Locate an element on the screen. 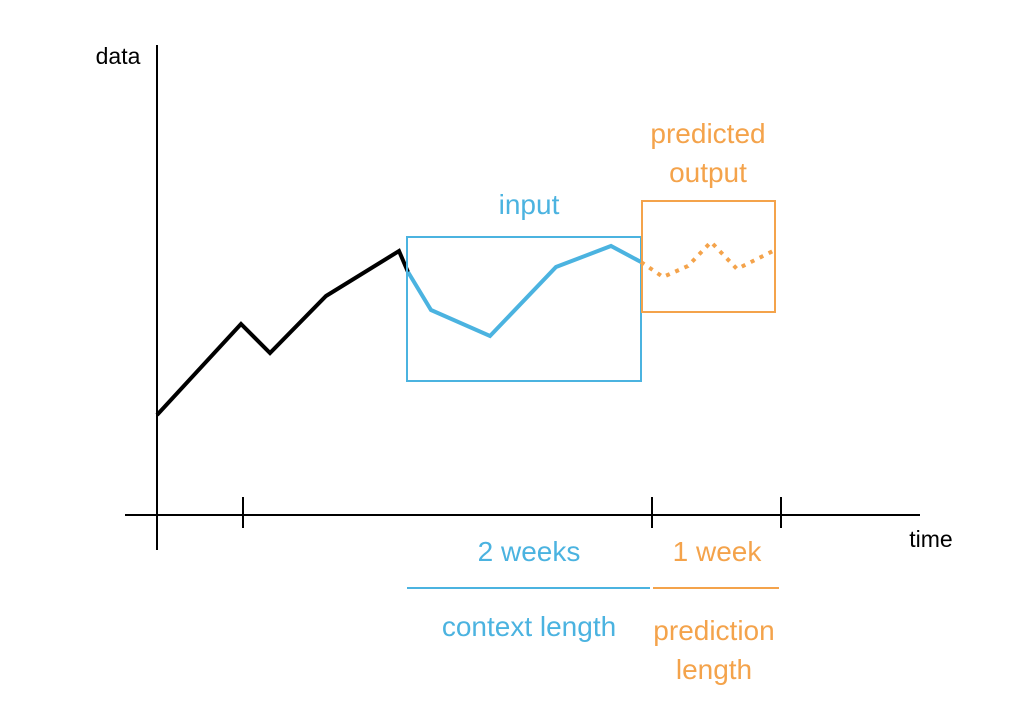 This screenshot has width=1010, height=720. input-box is located at coordinates (524, 309).